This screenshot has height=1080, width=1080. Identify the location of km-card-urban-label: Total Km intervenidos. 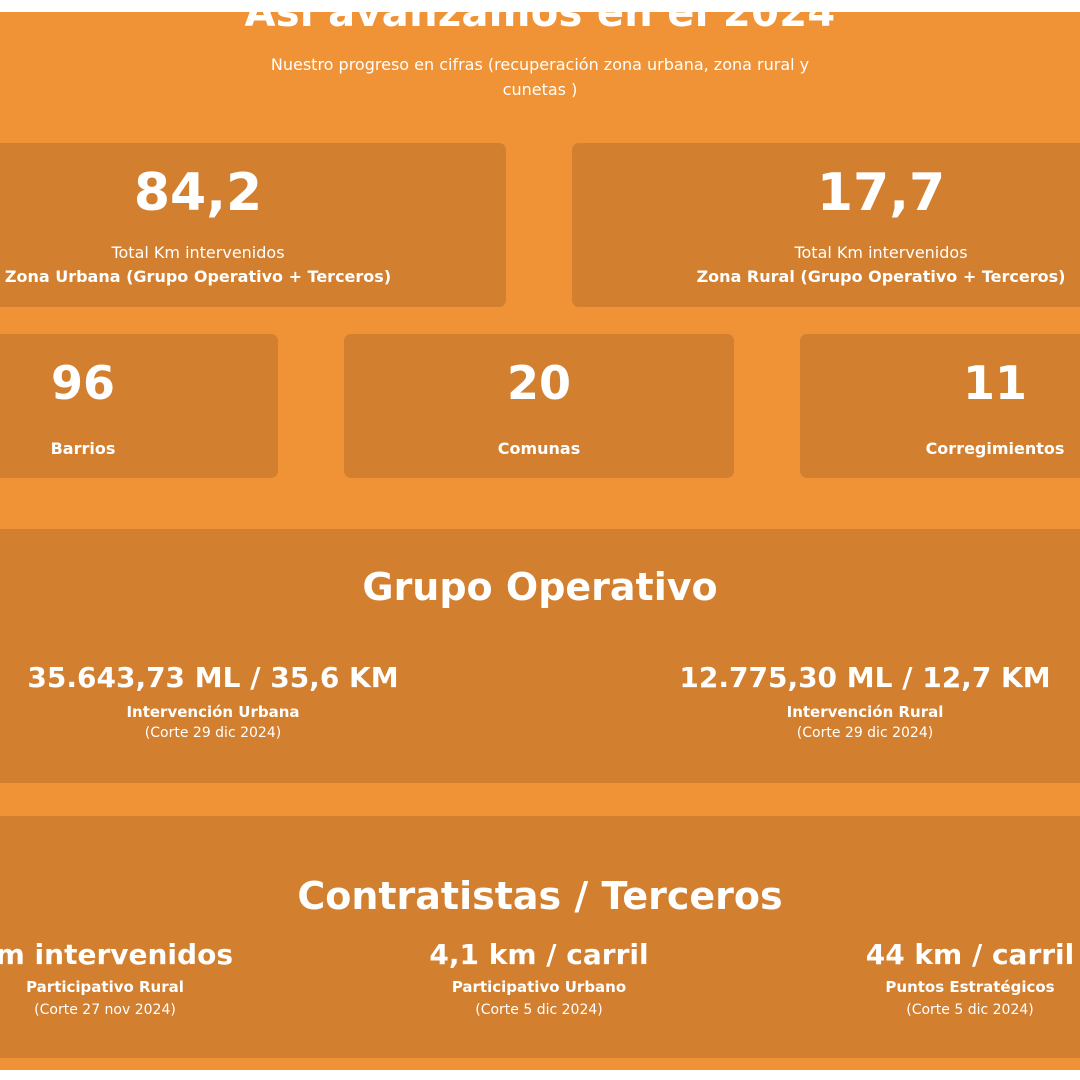
(198, 252).